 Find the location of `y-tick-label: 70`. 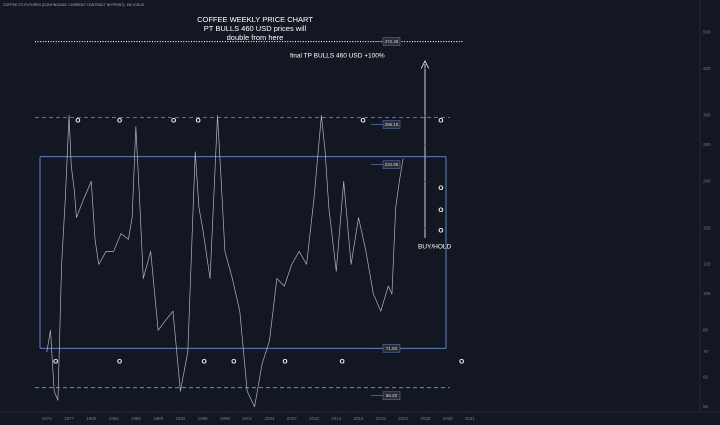

y-tick-label: 70 is located at coordinates (706, 351).